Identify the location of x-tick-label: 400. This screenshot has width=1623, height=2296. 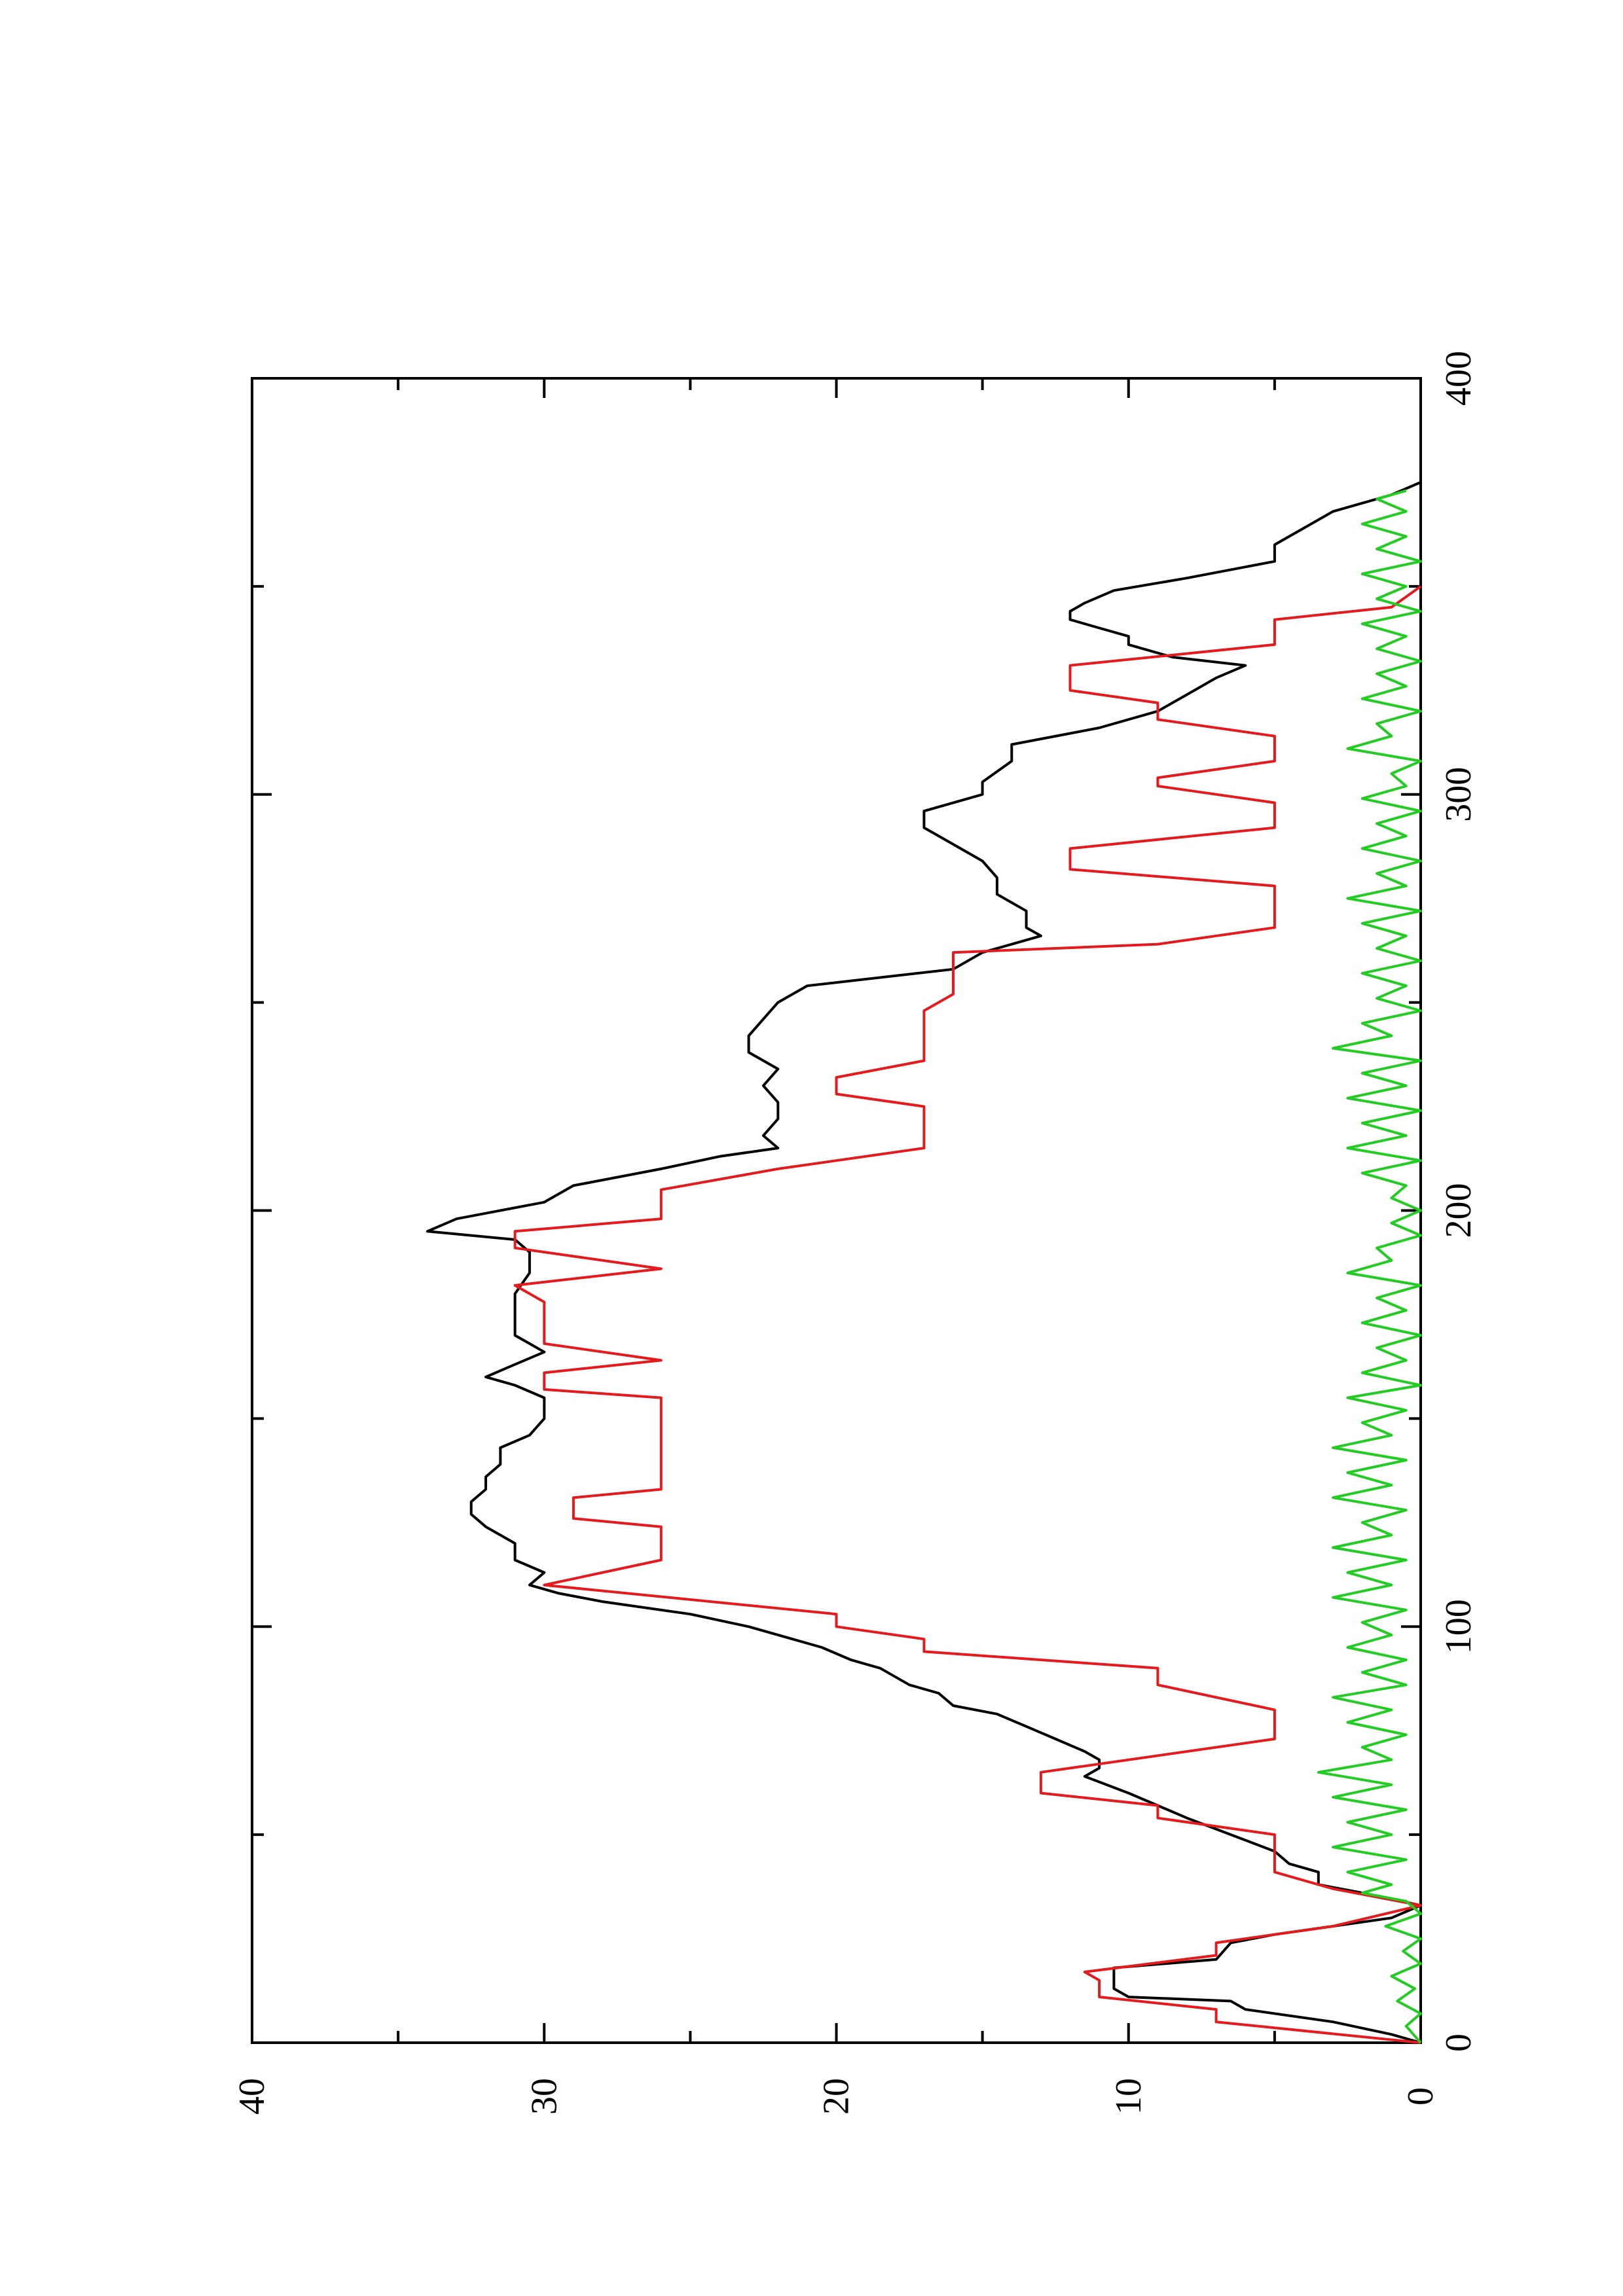
(1458, 378).